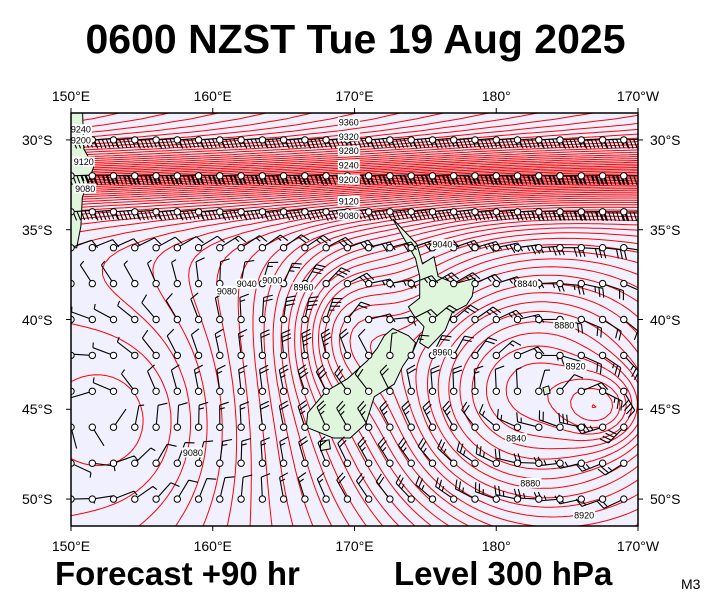 This screenshot has height=600, width=711. Describe the element at coordinates (212, 96) in the screenshot. I see `lon-tick-label-top: 160°E` at that location.